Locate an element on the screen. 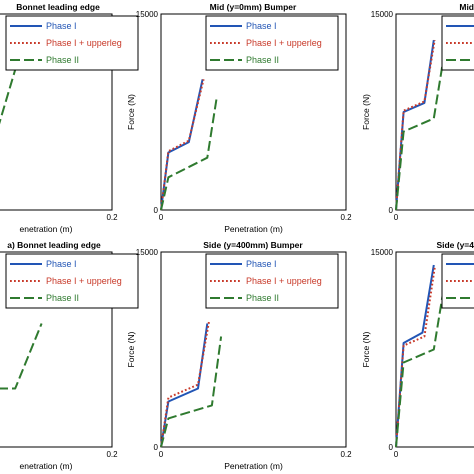 This screenshot has width=474, height=474. chart-title: Mid (y=0mm) Bumper is located at coordinates (253, 7).